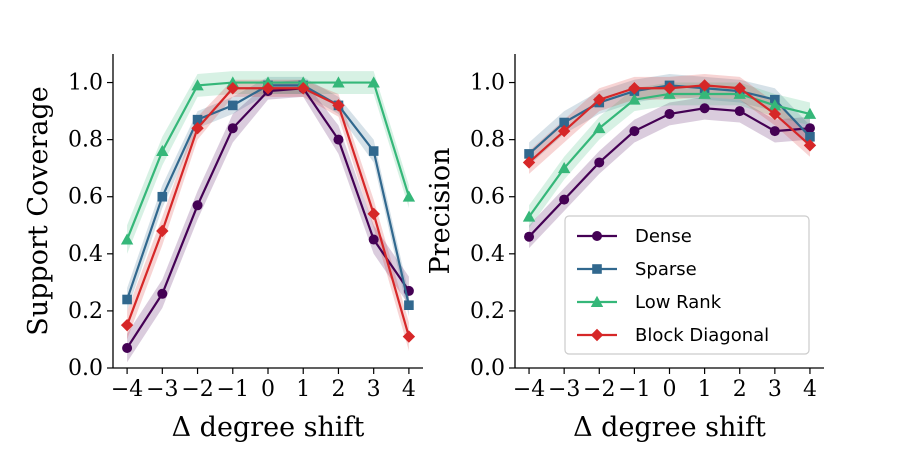 The image size is (913, 457). What do you see at coordinates (663, 236) in the screenshot?
I see `legend-label-dense: Dense` at bounding box center [663, 236].